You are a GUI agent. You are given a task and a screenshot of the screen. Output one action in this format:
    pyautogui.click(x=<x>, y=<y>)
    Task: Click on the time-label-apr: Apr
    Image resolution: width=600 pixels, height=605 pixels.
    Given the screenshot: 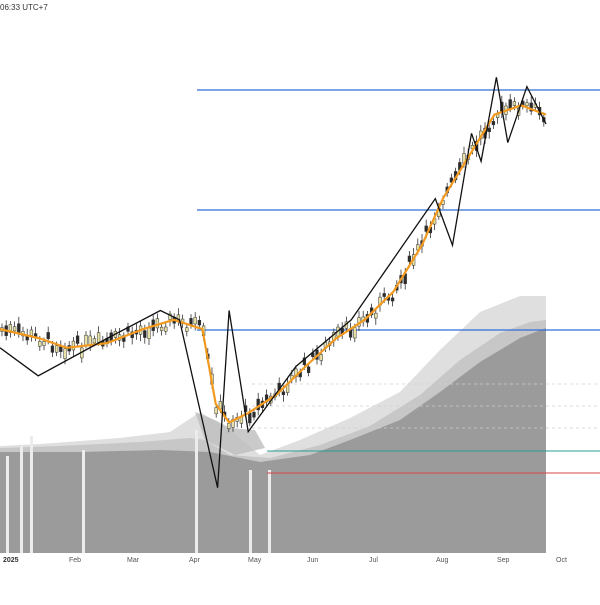 What is the action you would take?
    pyautogui.click(x=194, y=560)
    